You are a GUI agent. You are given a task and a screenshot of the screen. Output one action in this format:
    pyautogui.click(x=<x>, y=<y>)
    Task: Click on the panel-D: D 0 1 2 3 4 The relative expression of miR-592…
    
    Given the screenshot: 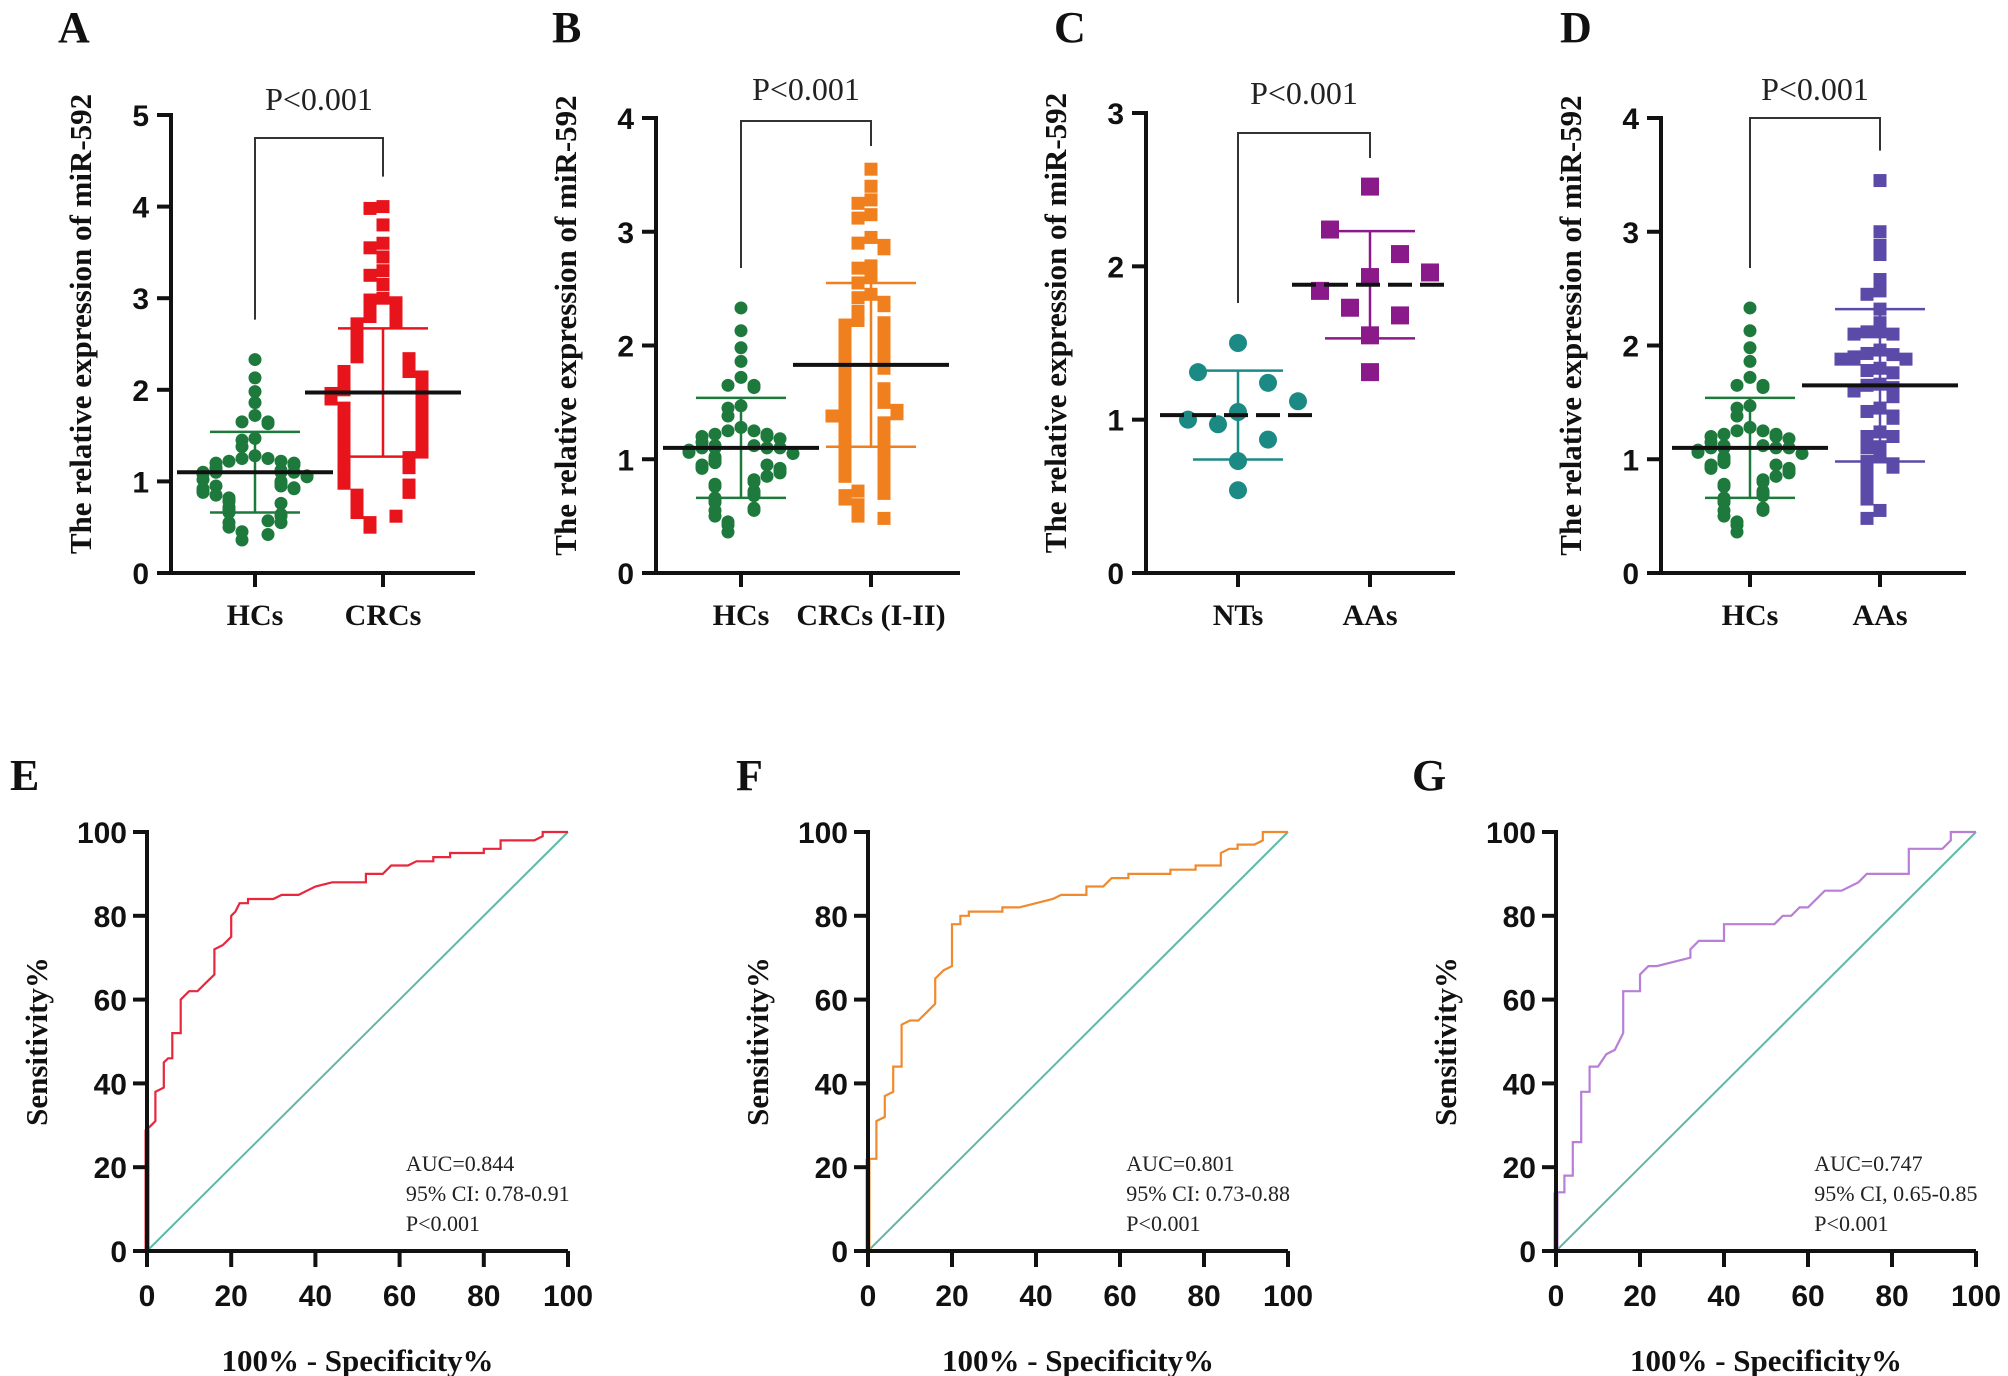 What is the action you would take?
    pyautogui.click(x=1759, y=317)
    